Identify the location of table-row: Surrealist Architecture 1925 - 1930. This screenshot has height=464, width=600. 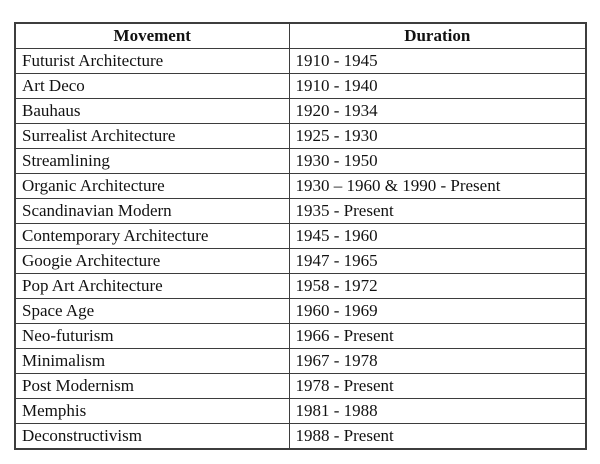
(300, 136).